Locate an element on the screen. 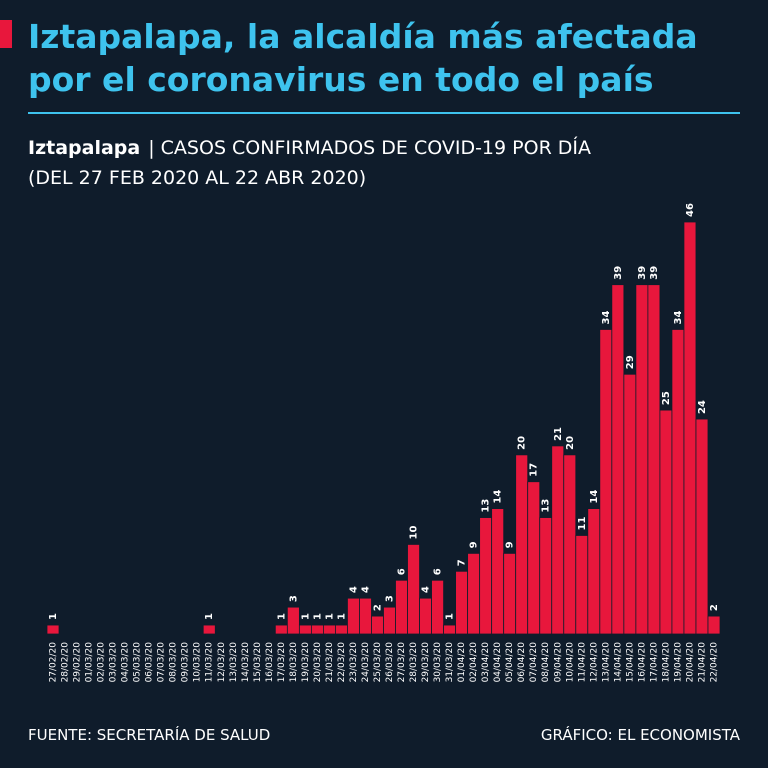 Image resolution: width=768 pixels, height=768 pixels. x-tick-label: 29/03/20 is located at coordinates (426, 662).